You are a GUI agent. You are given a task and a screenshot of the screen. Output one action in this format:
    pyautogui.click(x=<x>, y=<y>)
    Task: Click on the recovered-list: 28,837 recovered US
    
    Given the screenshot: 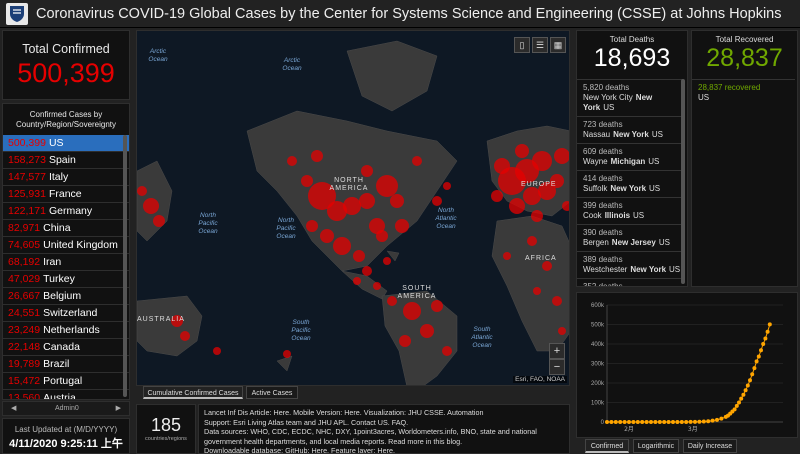 What is the action you would take?
    pyautogui.click(x=743, y=92)
    